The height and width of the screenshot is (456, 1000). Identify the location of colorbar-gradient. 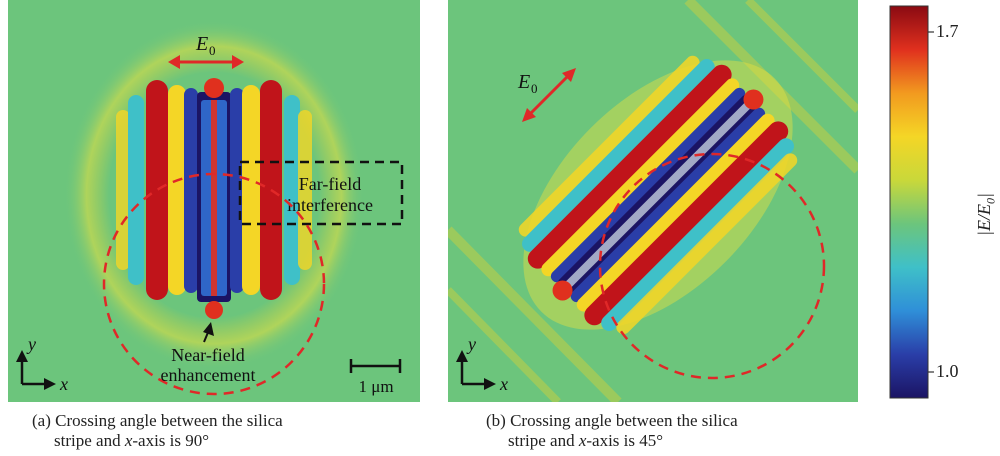
(909, 202).